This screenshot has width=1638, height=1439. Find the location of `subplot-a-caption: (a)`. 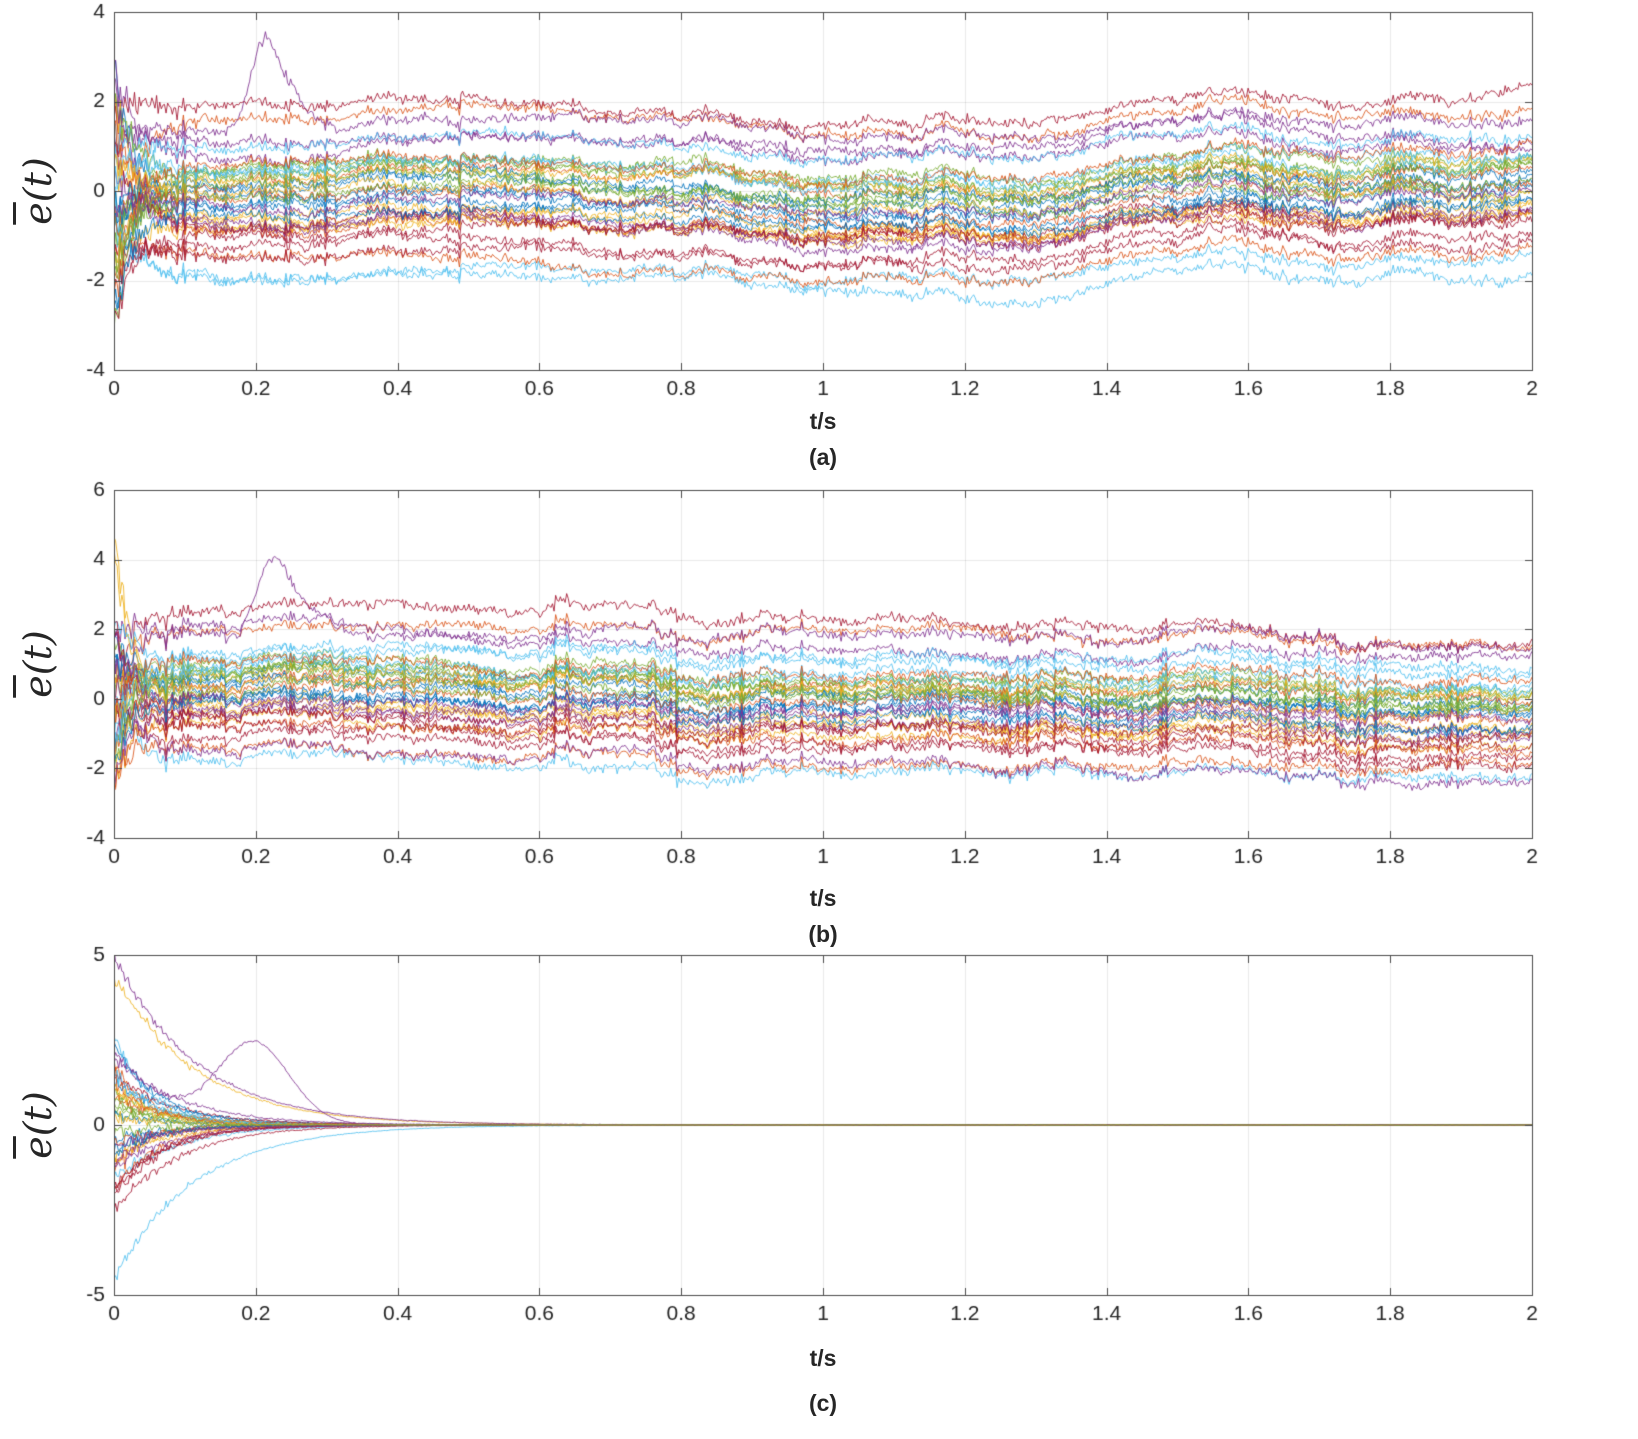

subplot-a-caption: (a) is located at coordinates (823, 457).